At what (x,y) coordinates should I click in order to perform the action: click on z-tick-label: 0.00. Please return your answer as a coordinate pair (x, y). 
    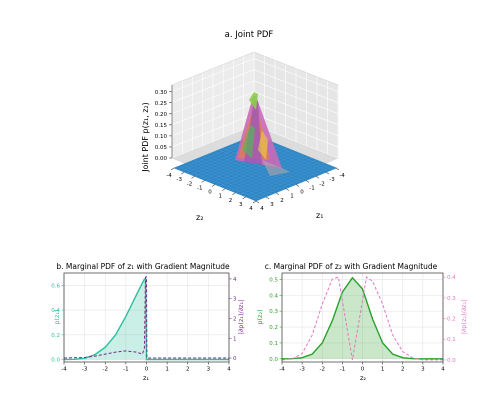
    Looking at the image, I should click on (161, 159).